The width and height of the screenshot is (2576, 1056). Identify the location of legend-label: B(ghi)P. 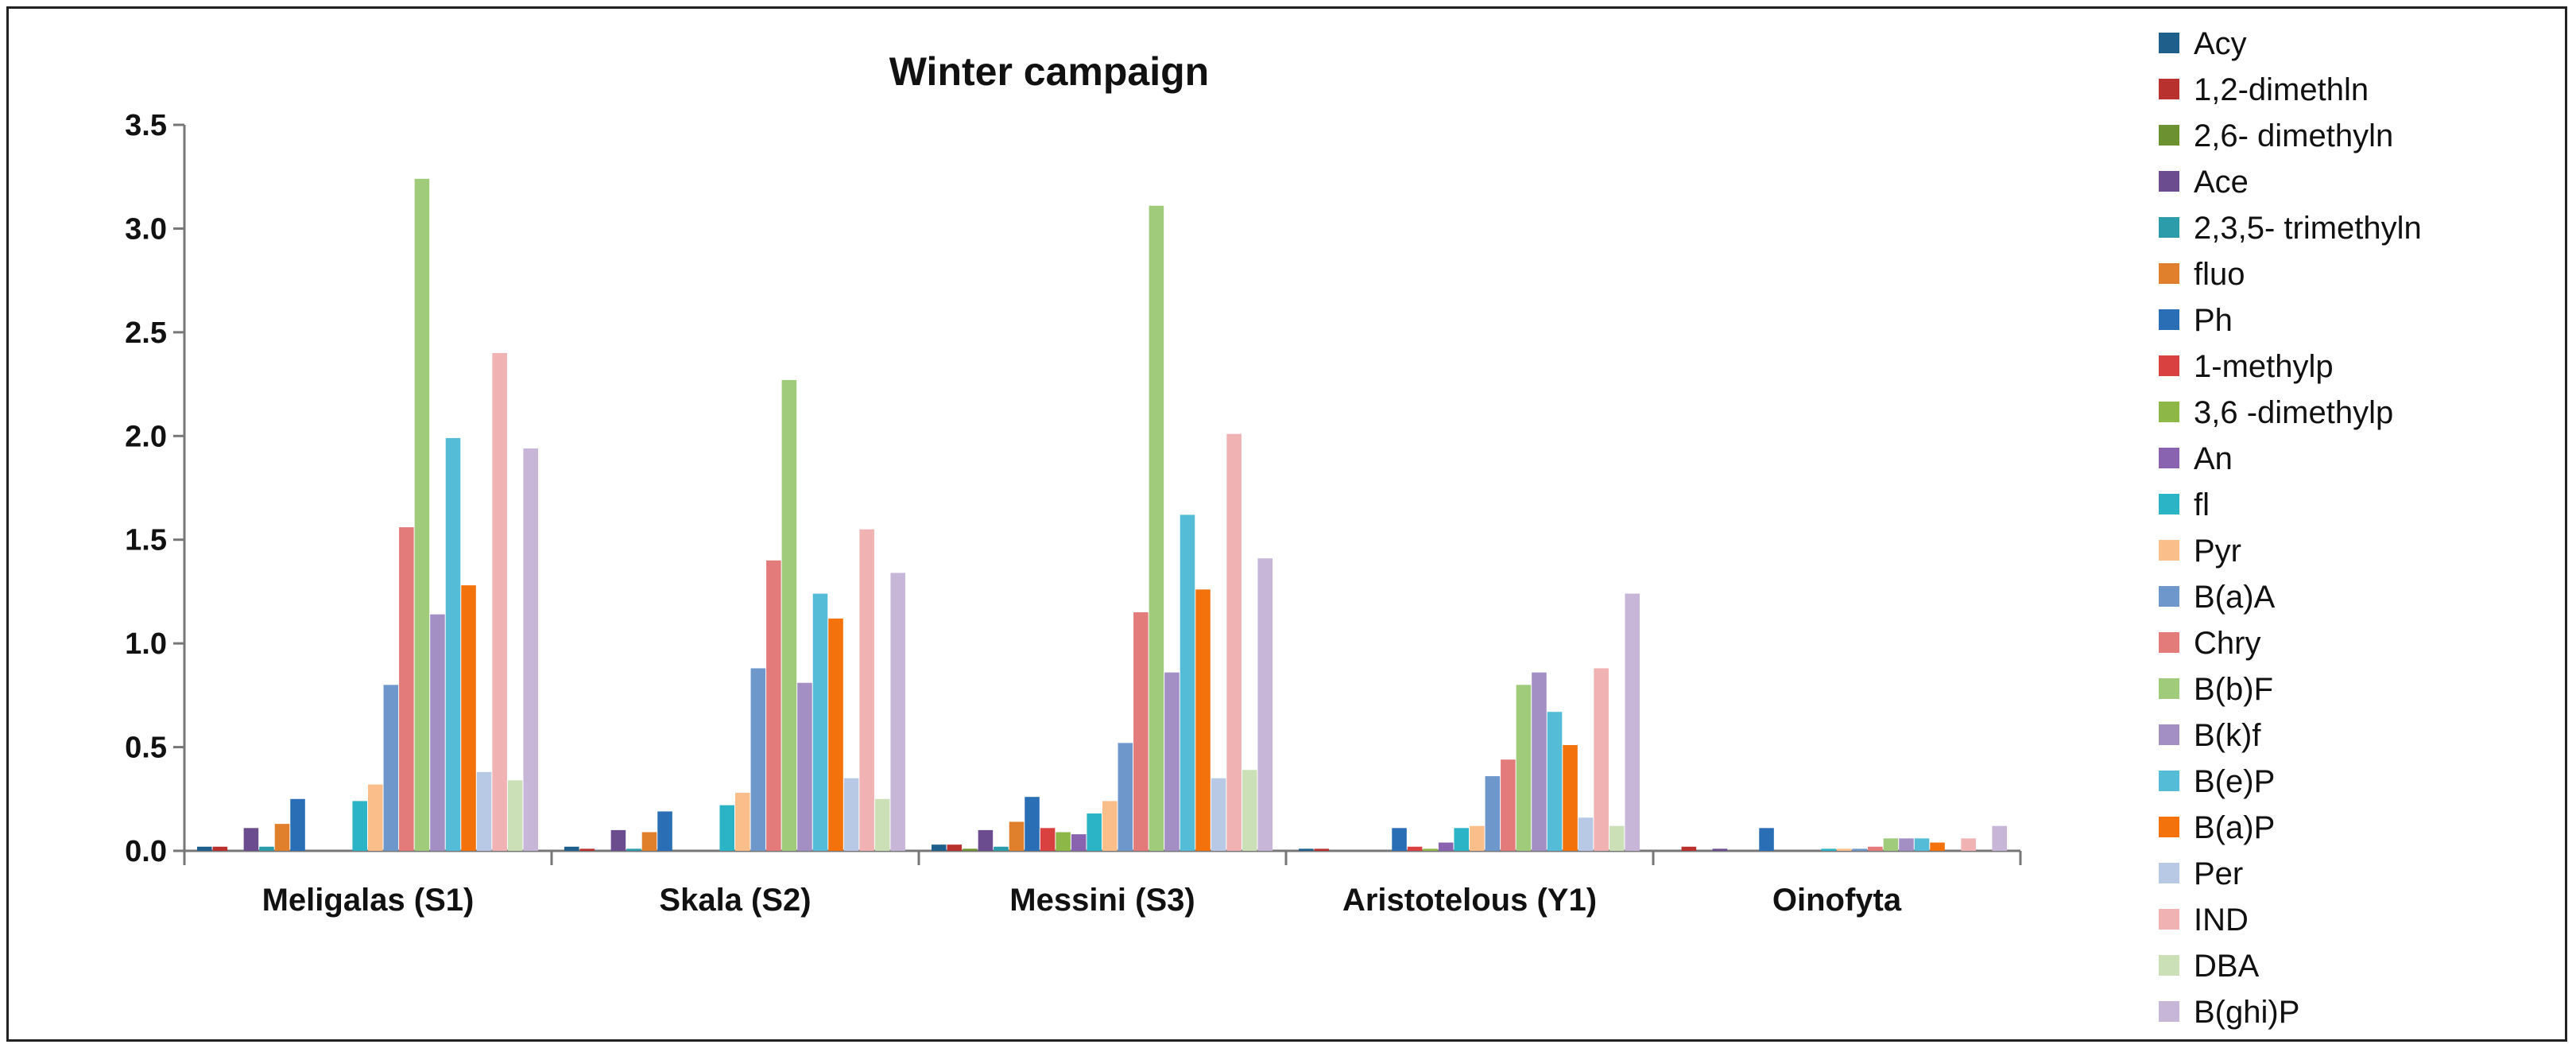
(2246, 1012).